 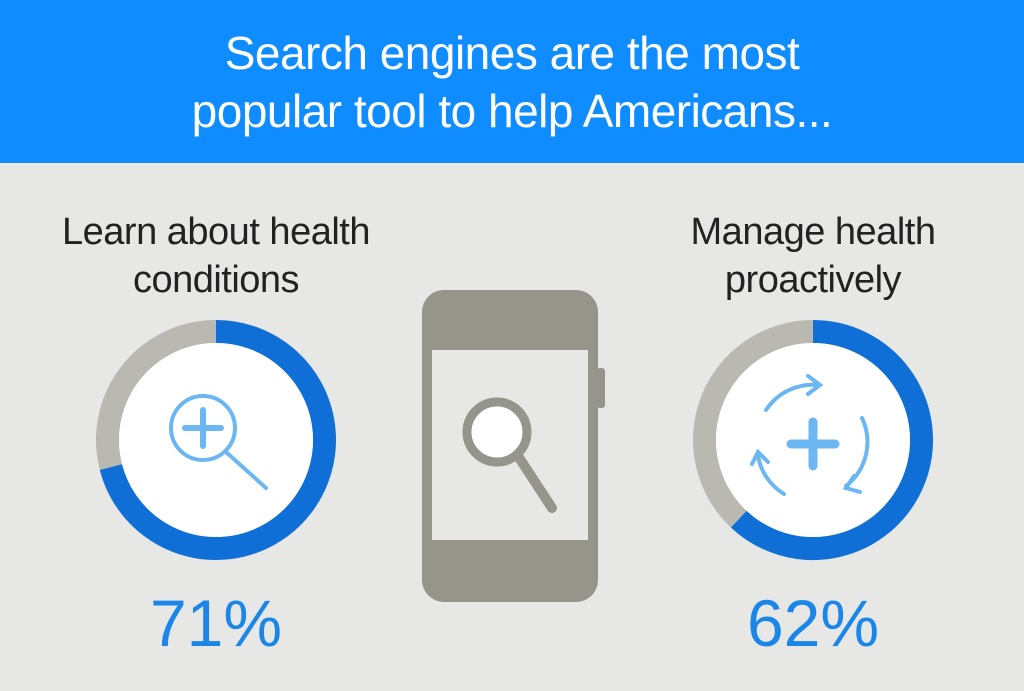 What do you see at coordinates (513, 446) in the screenshot?
I see `phone-icon` at bounding box center [513, 446].